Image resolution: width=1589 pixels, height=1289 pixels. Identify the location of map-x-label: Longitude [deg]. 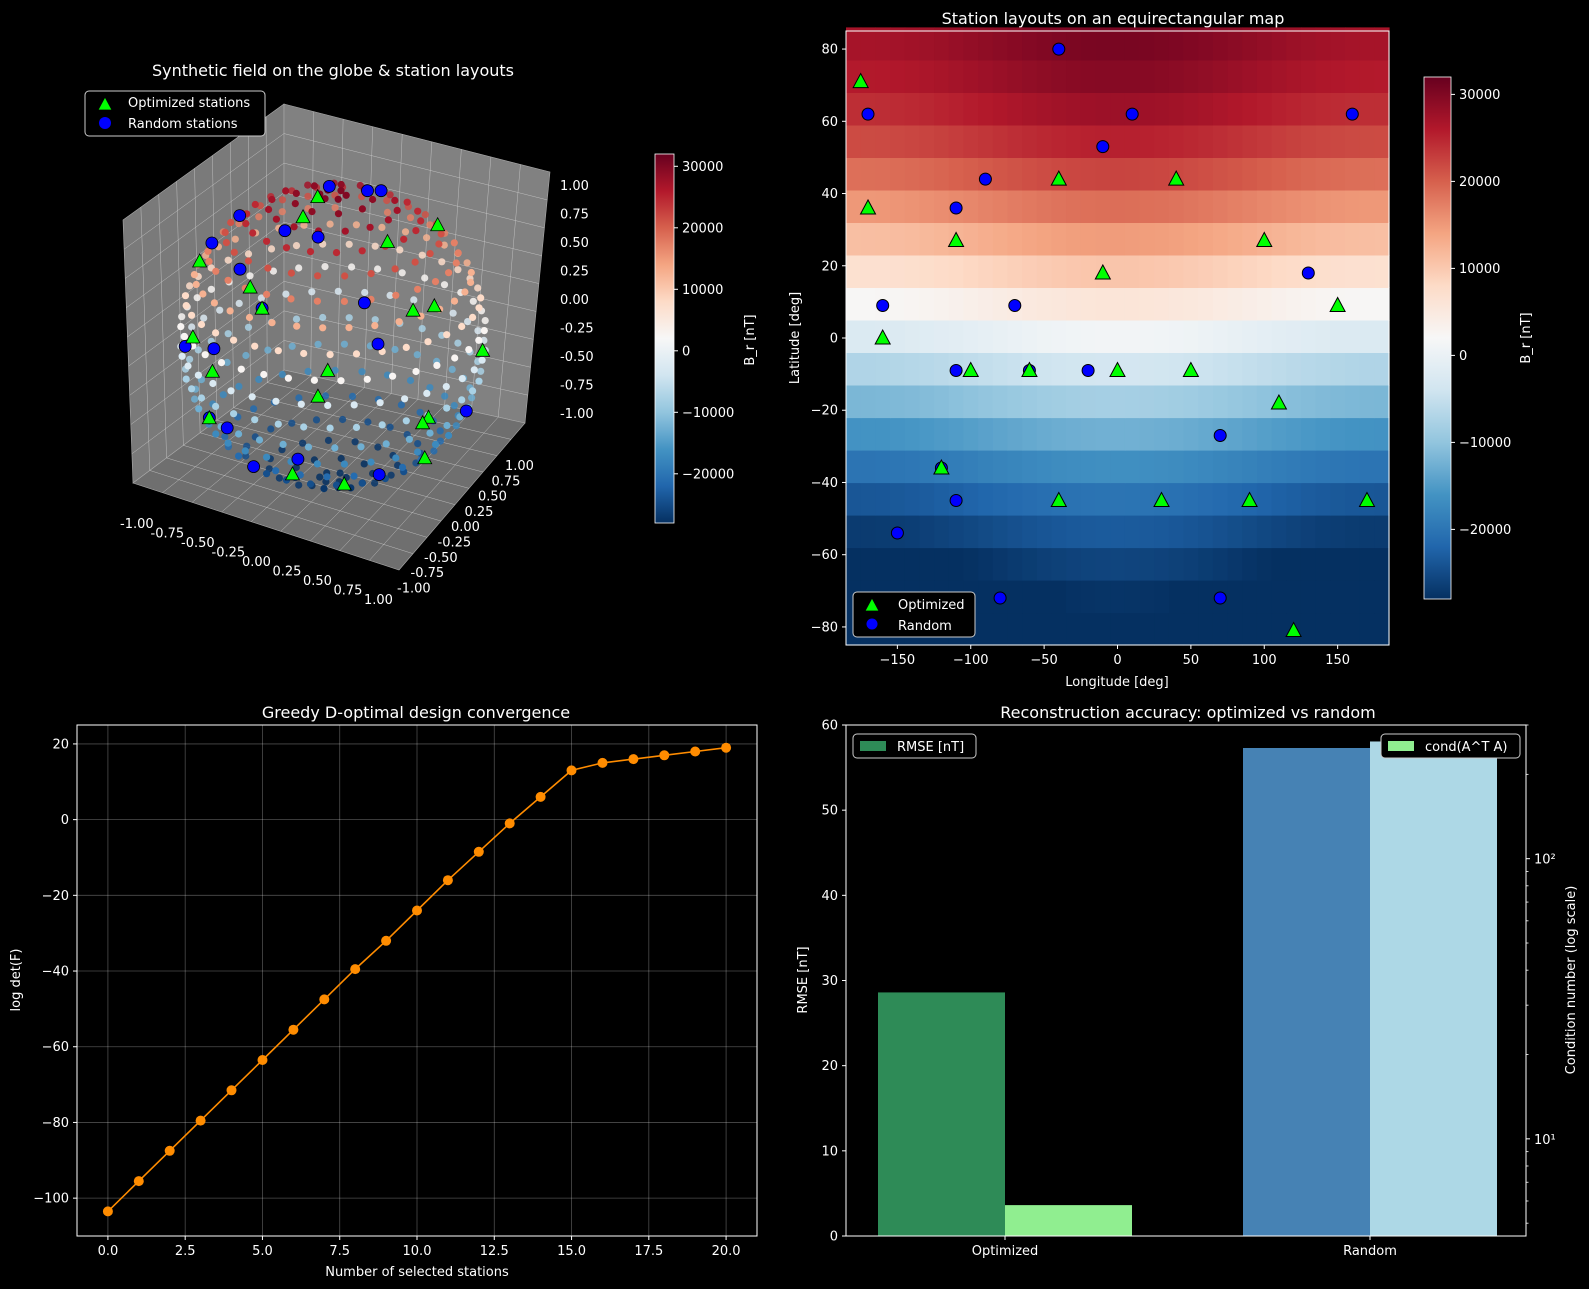
(1116, 682).